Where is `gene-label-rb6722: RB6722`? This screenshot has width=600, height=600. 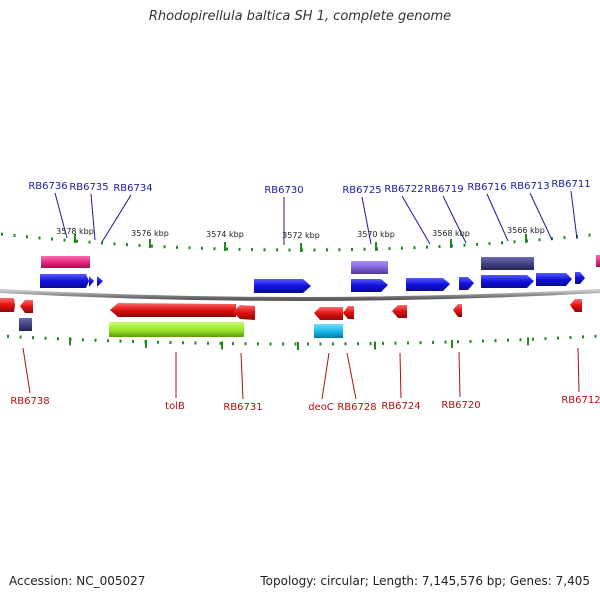
gene-label-rb6722: RB6722 is located at coordinates (403, 189).